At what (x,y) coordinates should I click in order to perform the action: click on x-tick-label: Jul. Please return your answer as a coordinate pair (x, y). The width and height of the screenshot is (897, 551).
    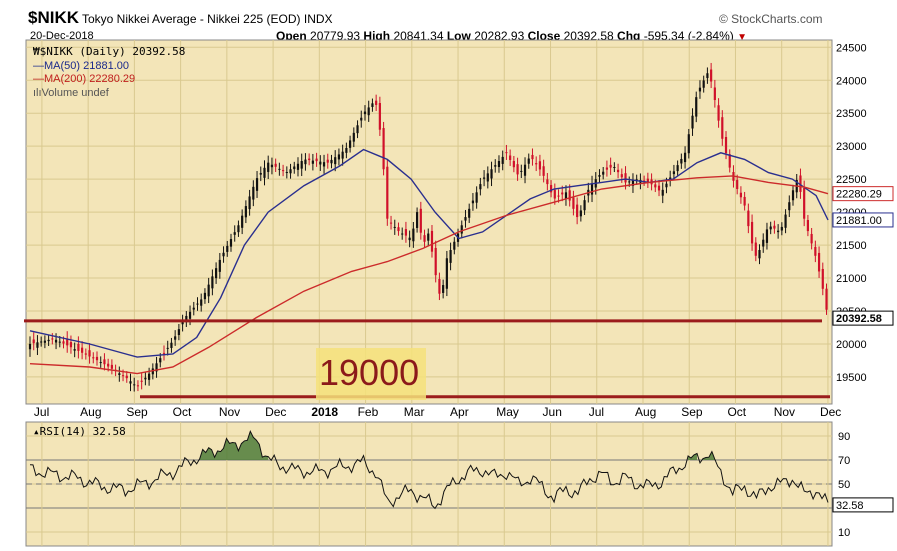
    Looking at the image, I should click on (596, 412).